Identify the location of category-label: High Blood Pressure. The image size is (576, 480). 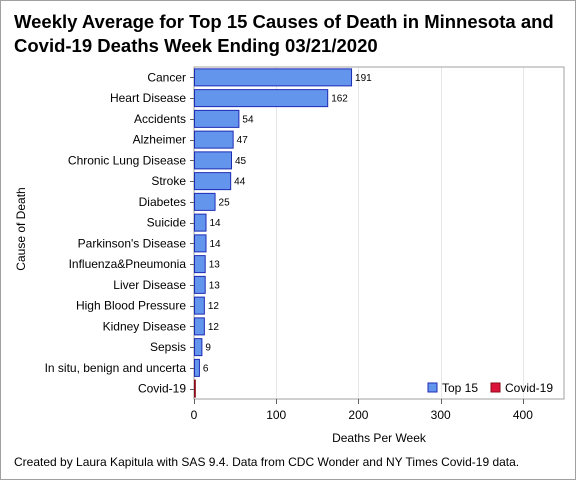
(131, 306).